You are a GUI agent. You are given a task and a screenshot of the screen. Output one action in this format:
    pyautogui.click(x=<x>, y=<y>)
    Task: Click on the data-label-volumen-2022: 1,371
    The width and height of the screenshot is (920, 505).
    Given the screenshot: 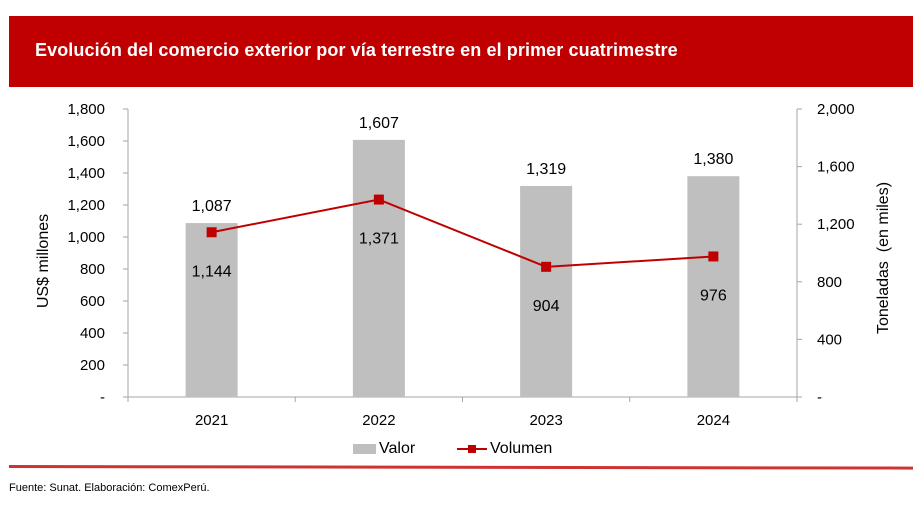 What is the action you would take?
    pyautogui.click(x=379, y=239)
    